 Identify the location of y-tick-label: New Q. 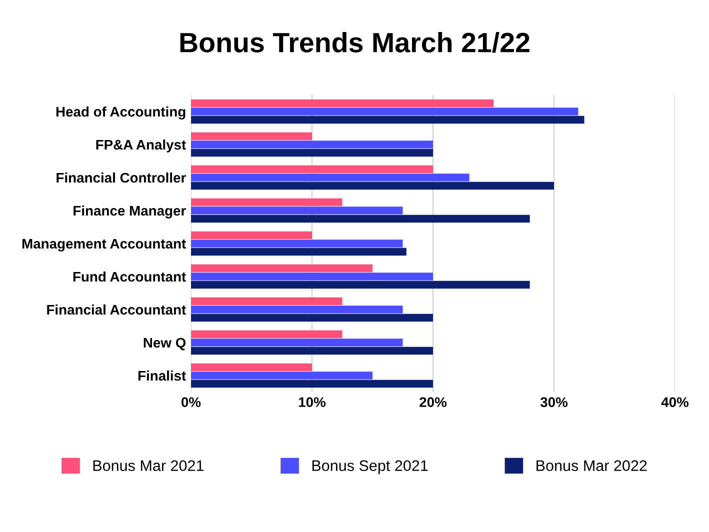
(165, 344).